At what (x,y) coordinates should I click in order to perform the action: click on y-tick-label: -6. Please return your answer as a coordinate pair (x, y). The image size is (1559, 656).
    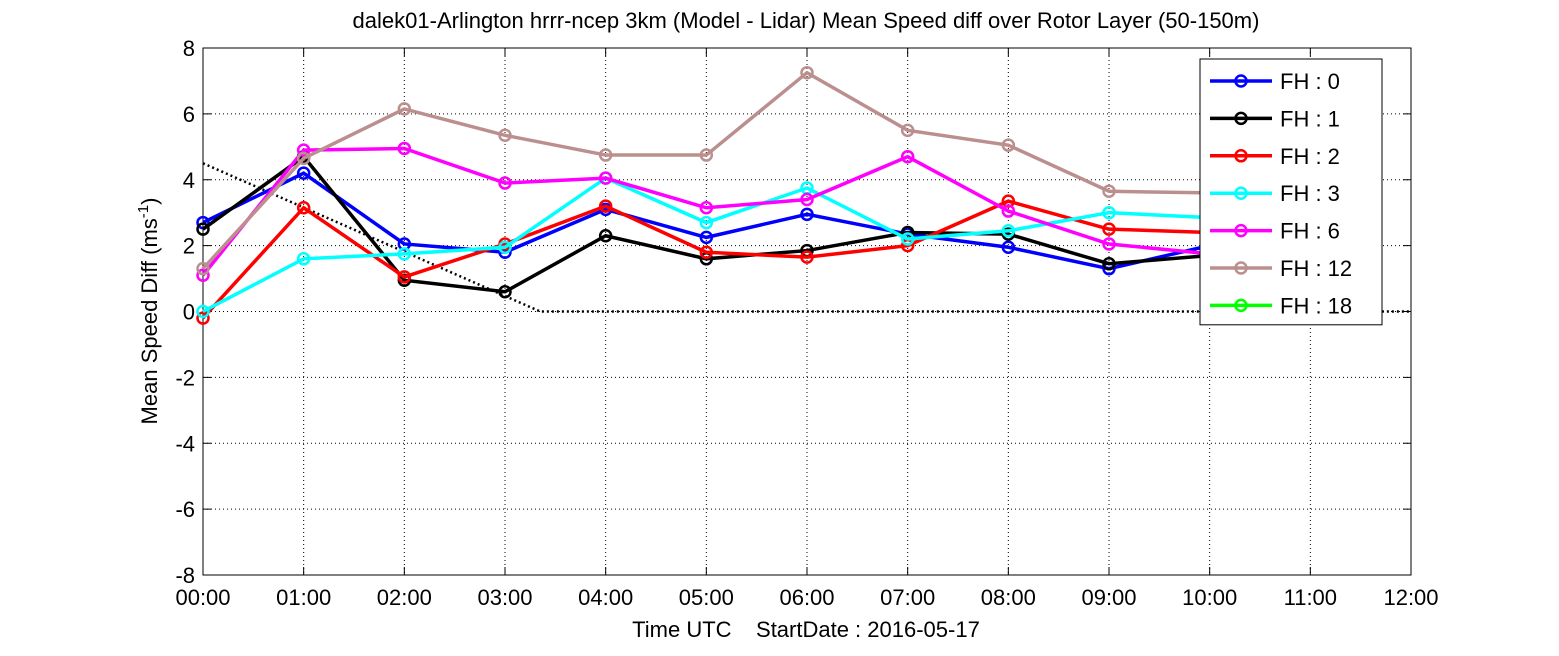
    Looking at the image, I should click on (185, 509).